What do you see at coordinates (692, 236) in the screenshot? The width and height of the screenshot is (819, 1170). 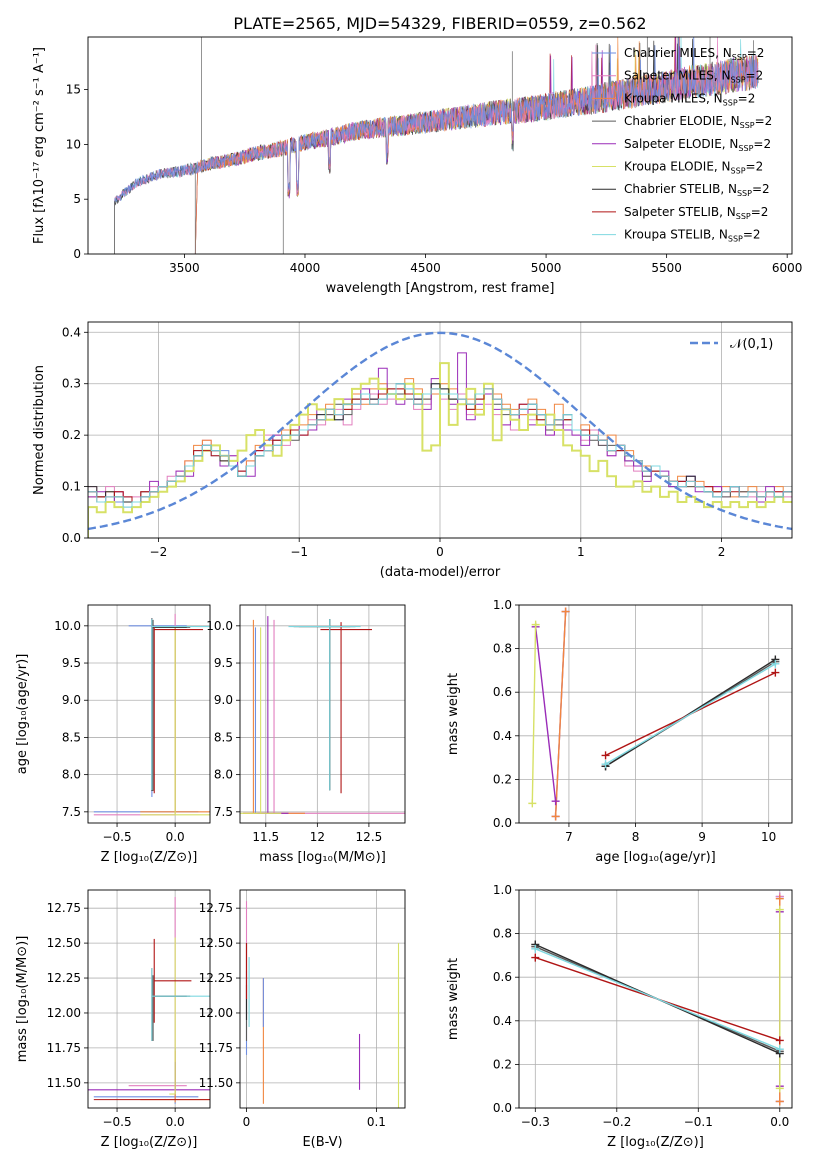 I see `legend-label-8: Kroupa STELIB, NSSP=2` at bounding box center [692, 236].